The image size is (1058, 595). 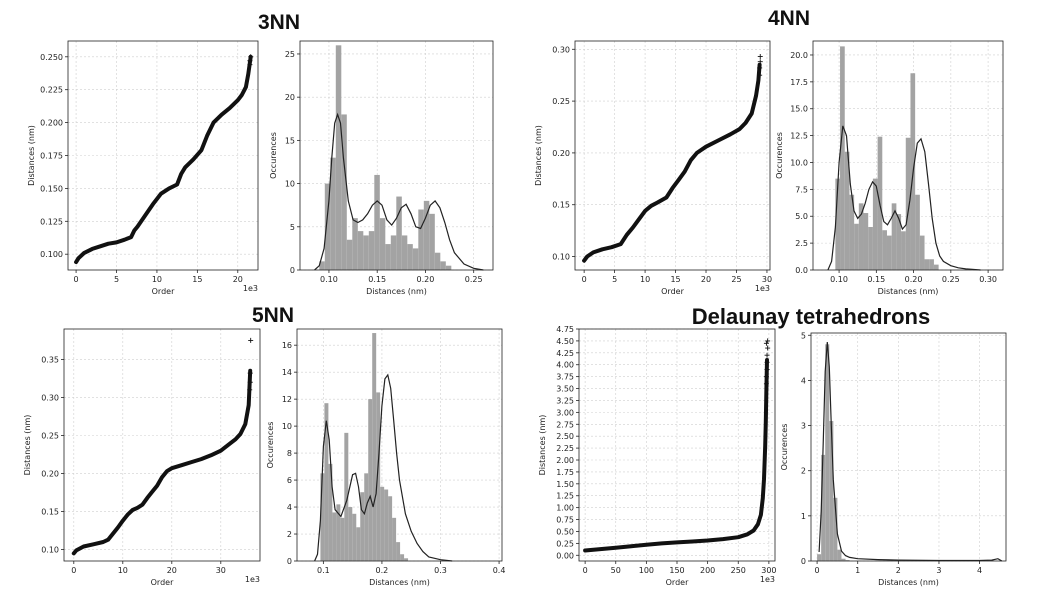 I want to click on x-tick-label: 0.3, so click(x=440, y=570).